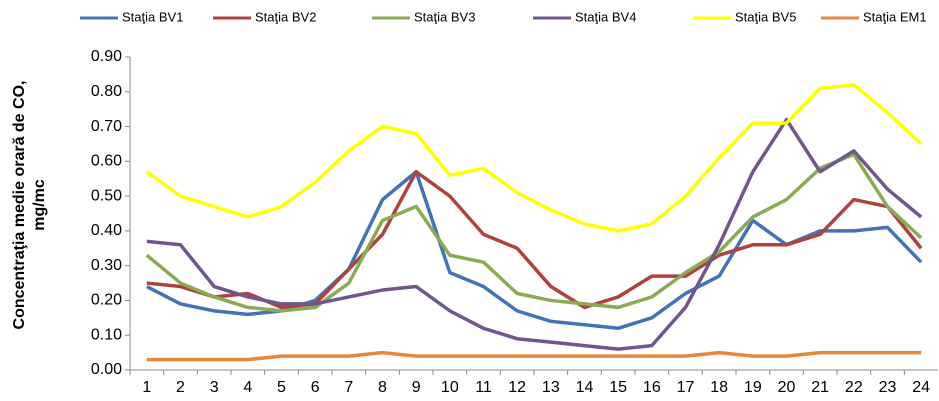  What do you see at coordinates (285, 16) in the screenshot?
I see `legend-label: Staţia BV2` at bounding box center [285, 16].